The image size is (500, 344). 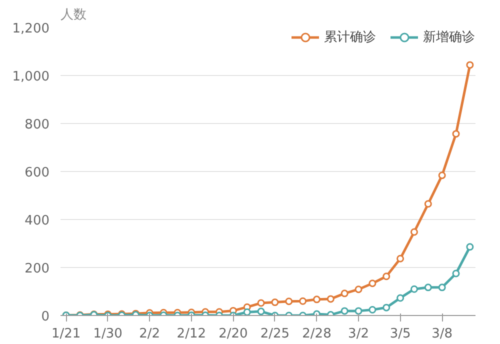 What do you see at coordinates (191, 334) in the screenshot?
I see `x-tick-label: 2/12` at bounding box center [191, 334].